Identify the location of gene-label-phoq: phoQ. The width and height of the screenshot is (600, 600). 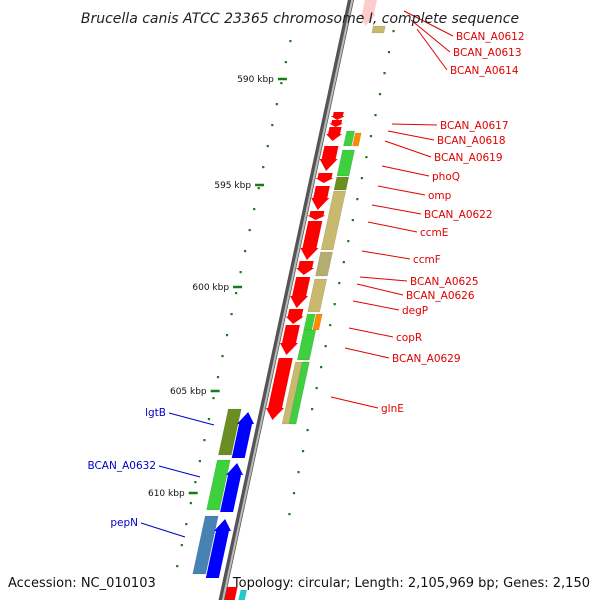
(446, 177).